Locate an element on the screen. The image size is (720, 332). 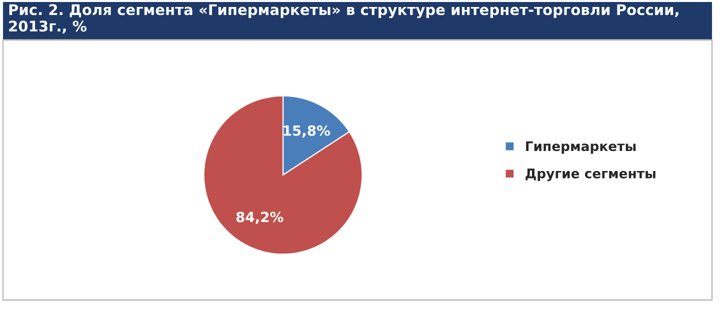
legend-label: Гипермаркеты is located at coordinates (581, 147).